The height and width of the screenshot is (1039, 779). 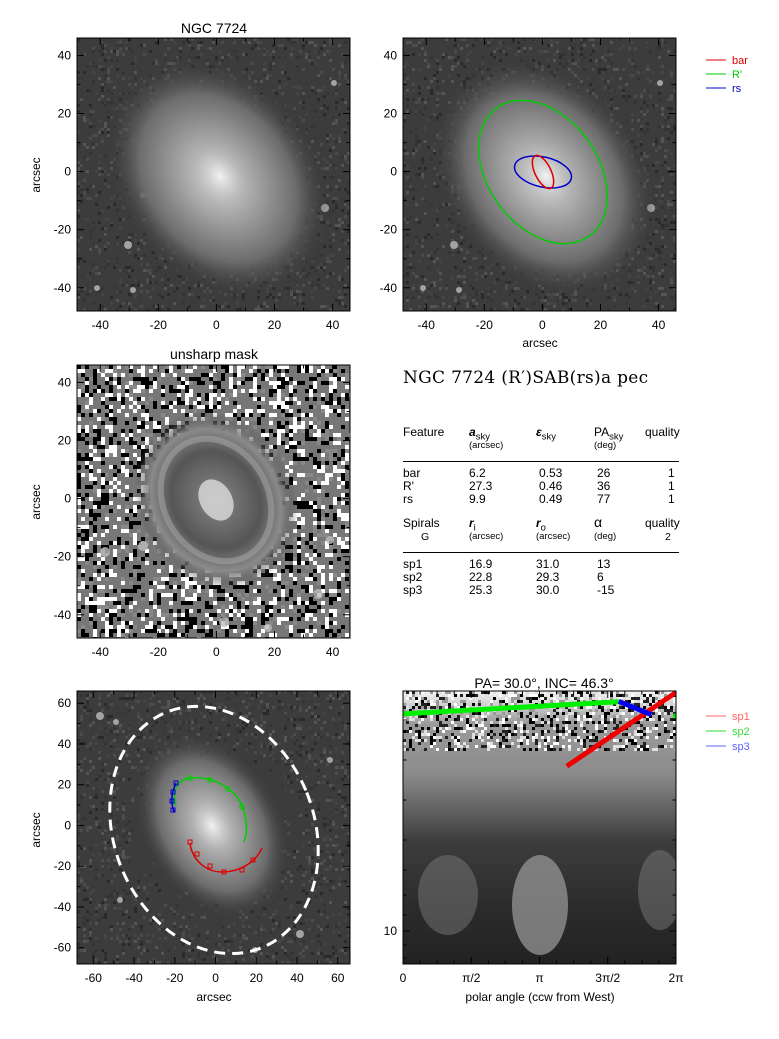 What do you see at coordinates (526, 378) in the screenshot?
I see `table-title: NGC 7724 (R′)SAB(rs)a pec` at bounding box center [526, 378].